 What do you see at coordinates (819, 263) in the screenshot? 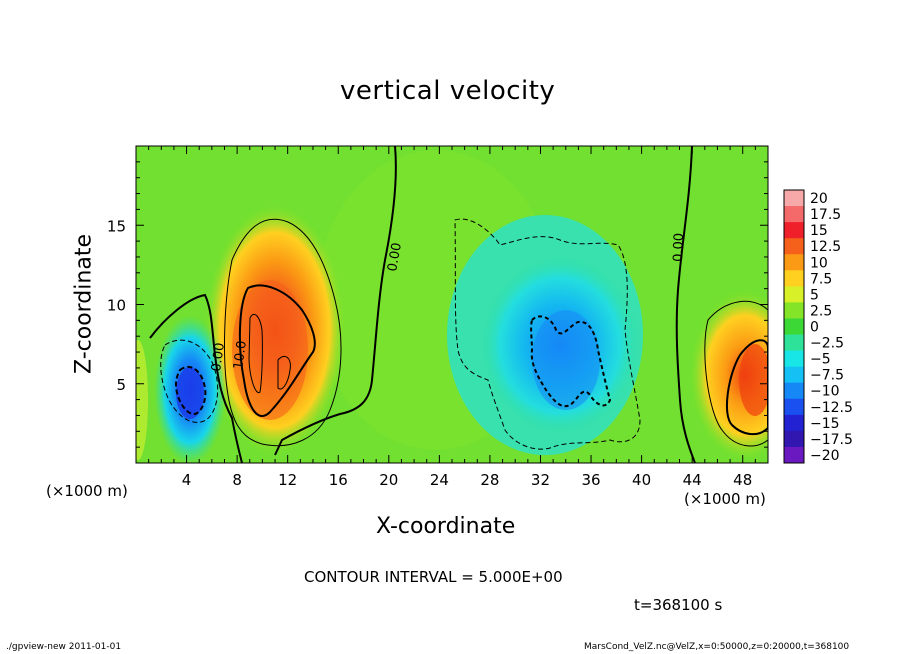
I see `colorbar-label: 10` at bounding box center [819, 263].